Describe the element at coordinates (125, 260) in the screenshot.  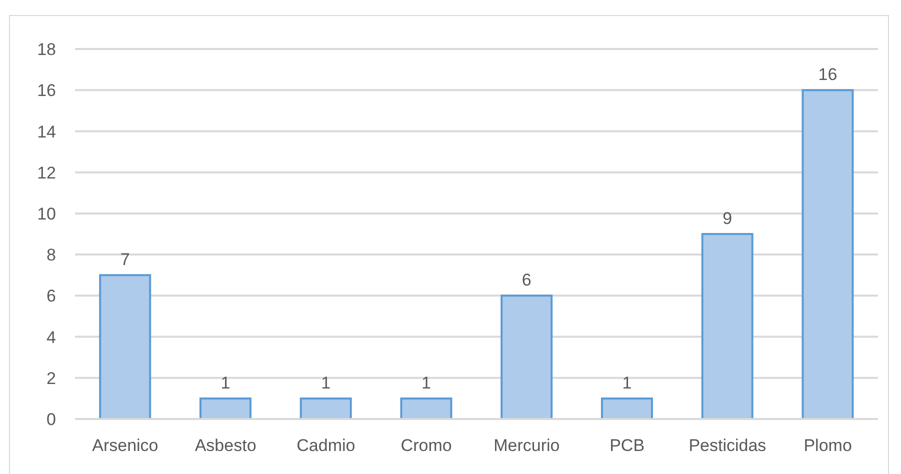
I see `data-label: 7` at that location.